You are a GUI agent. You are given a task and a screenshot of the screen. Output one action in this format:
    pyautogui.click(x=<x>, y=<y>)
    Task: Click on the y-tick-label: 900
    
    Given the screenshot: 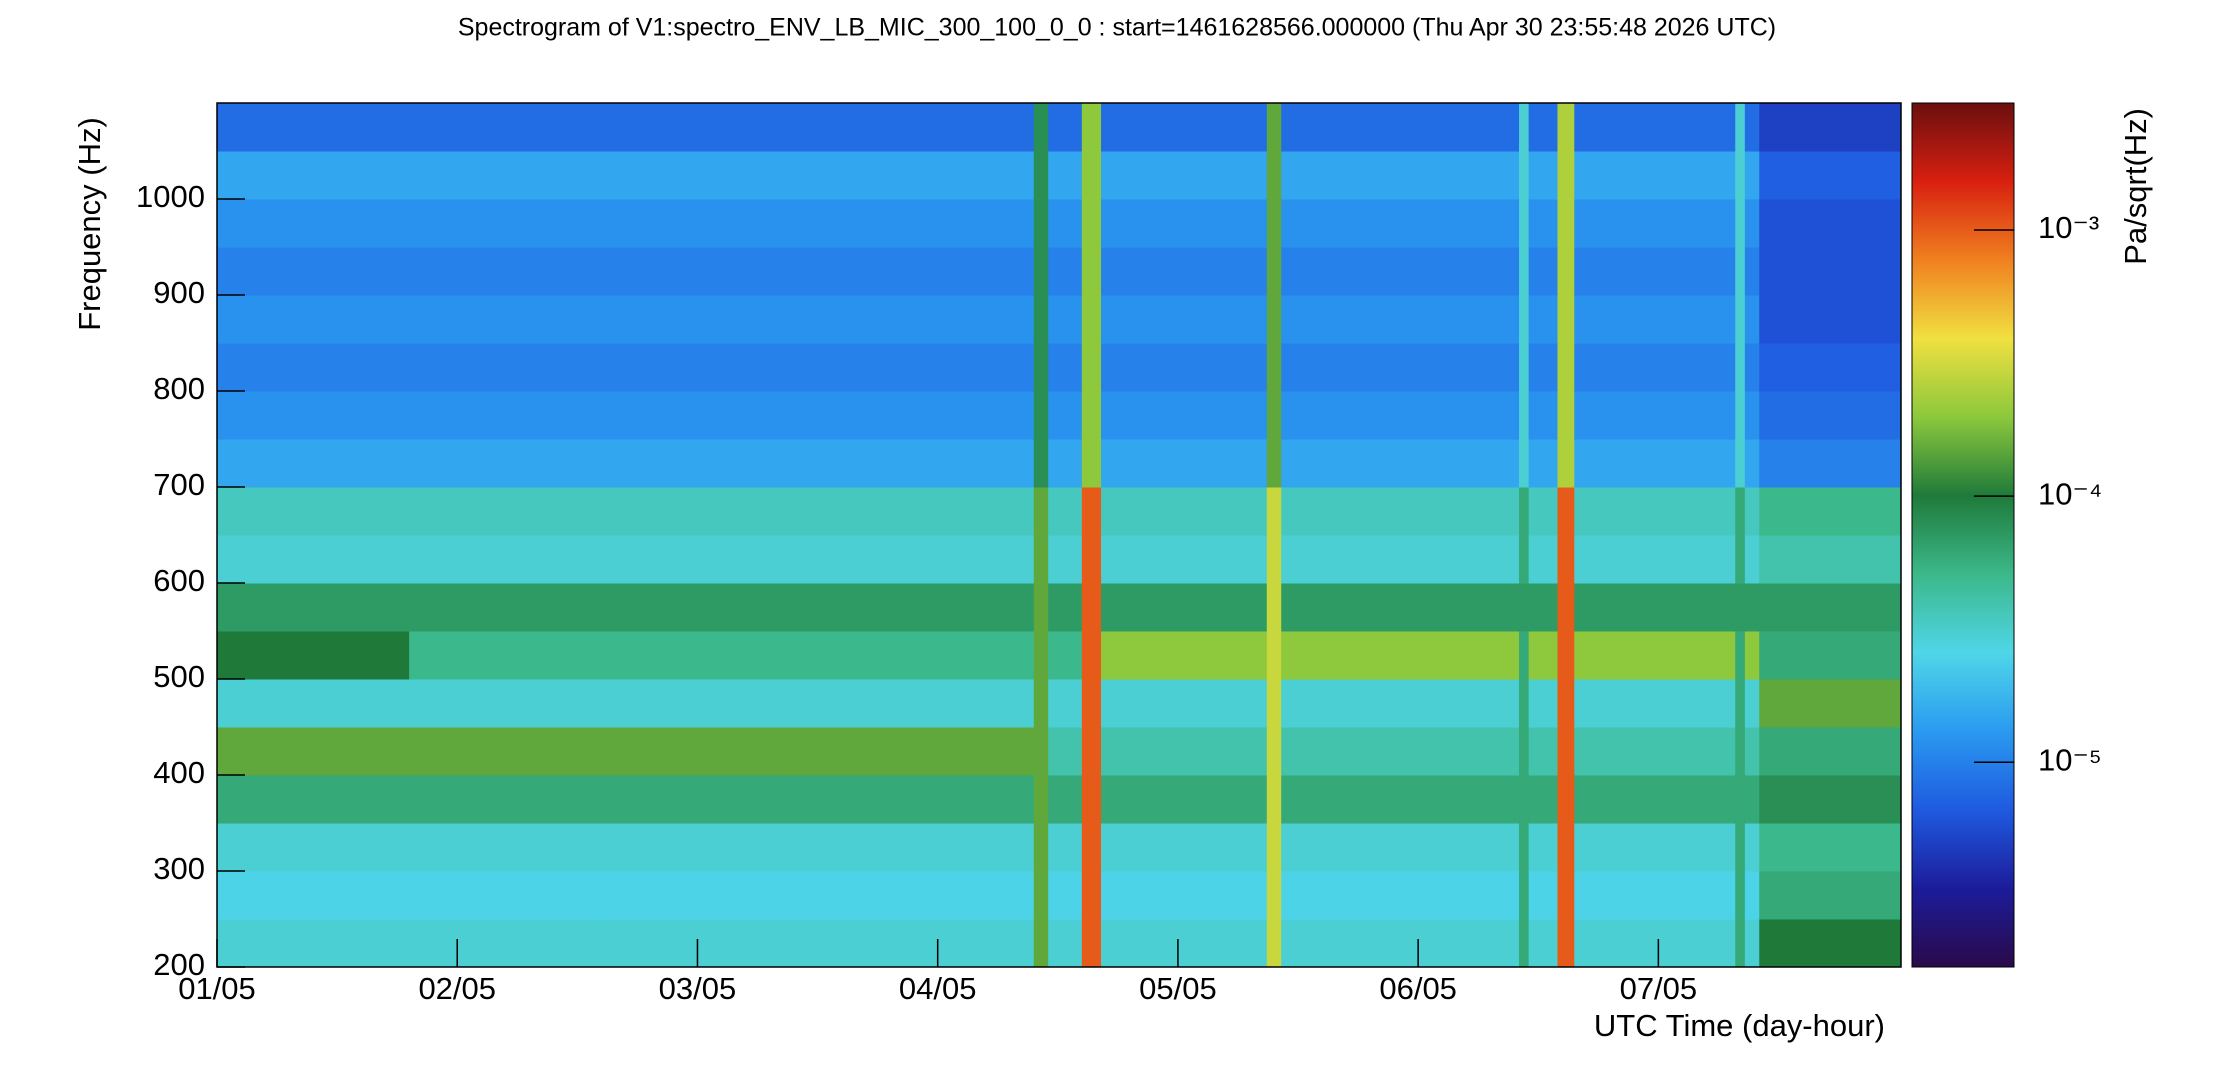 What is the action you would take?
    pyautogui.click(x=179, y=292)
    